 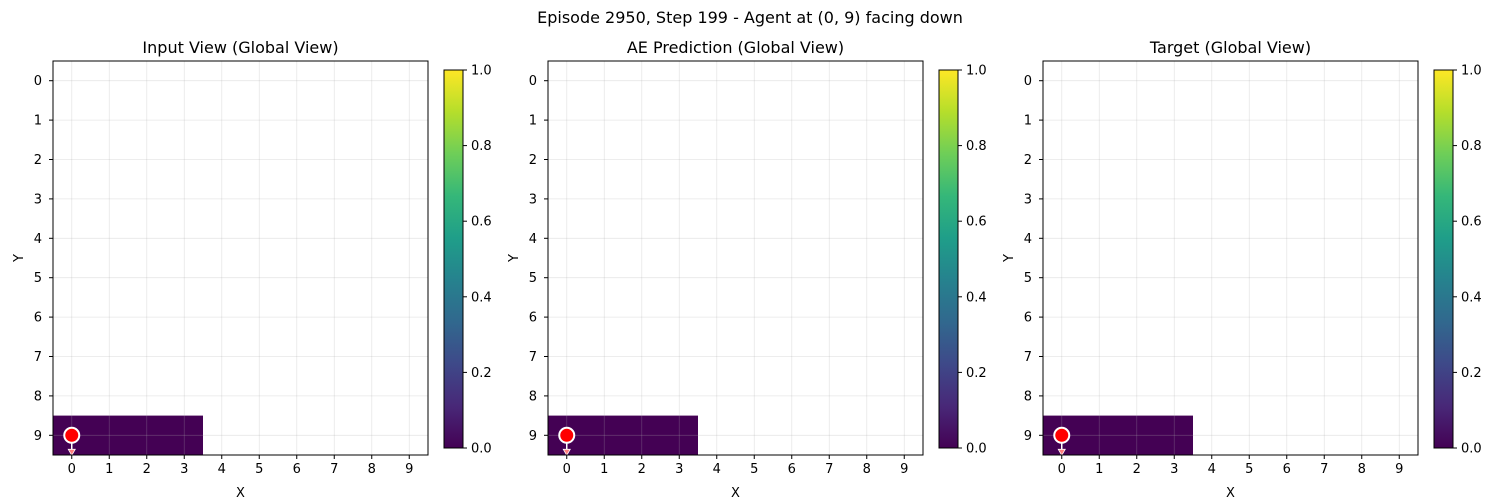 What do you see at coordinates (240, 47) in the screenshot?
I see `panel-title: Input View (Global View)` at bounding box center [240, 47].